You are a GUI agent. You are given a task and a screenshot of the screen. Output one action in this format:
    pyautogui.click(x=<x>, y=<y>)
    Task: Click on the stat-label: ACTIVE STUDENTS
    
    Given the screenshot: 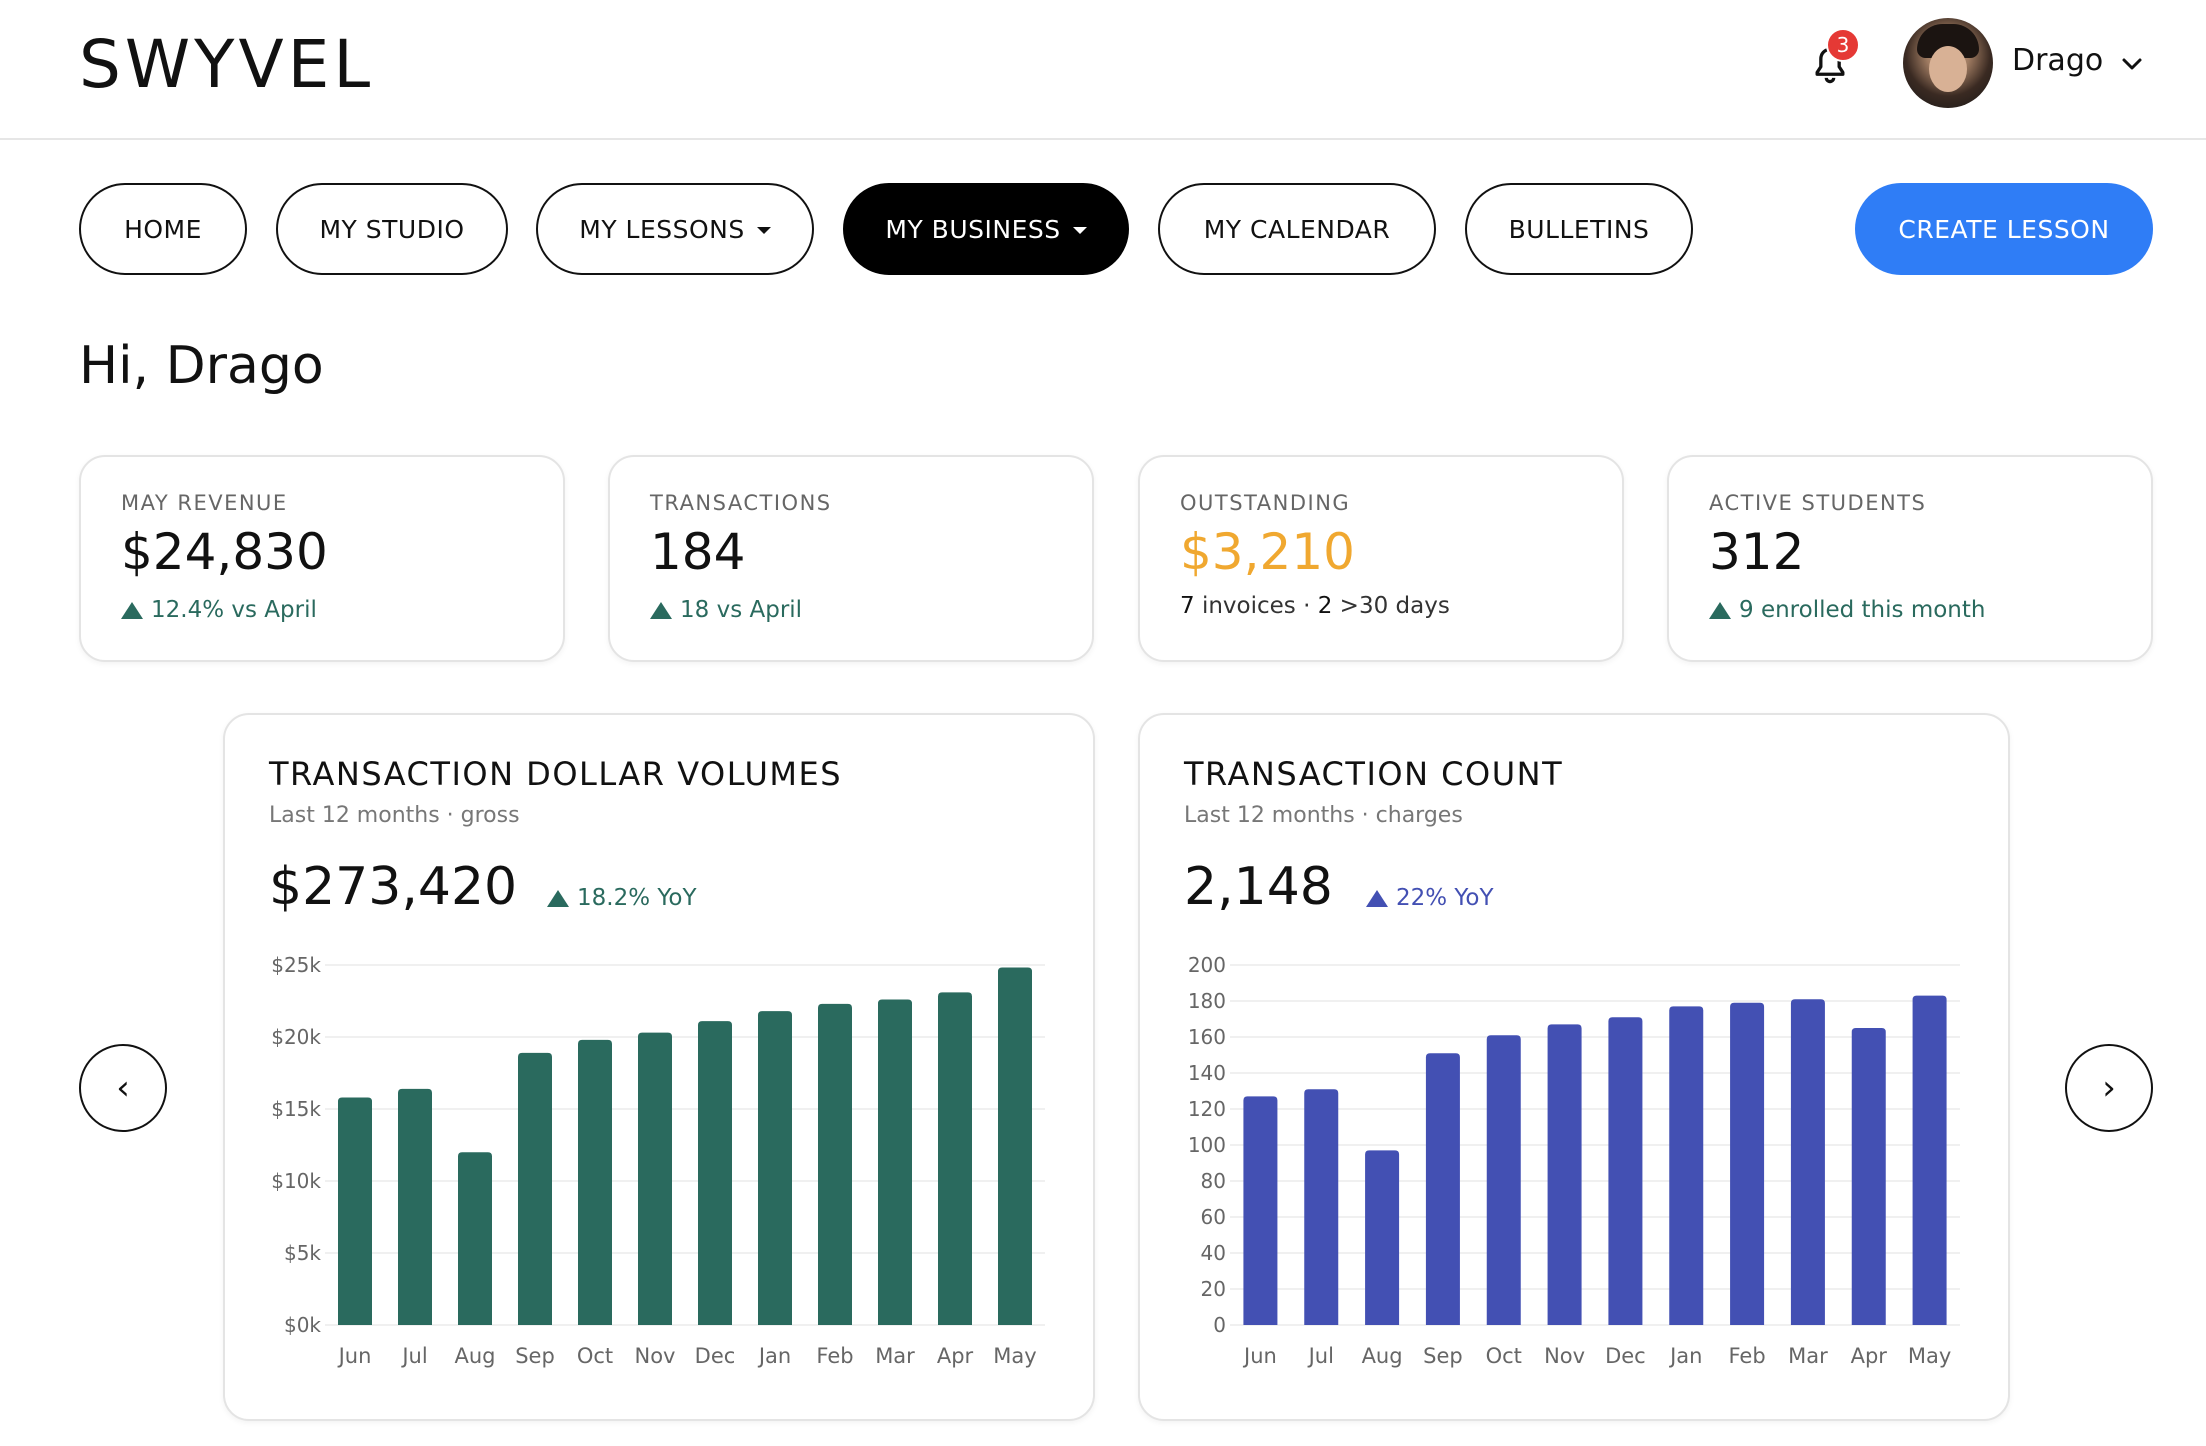 What is the action you would take?
    pyautogui.click(x=1818, y=503)
    